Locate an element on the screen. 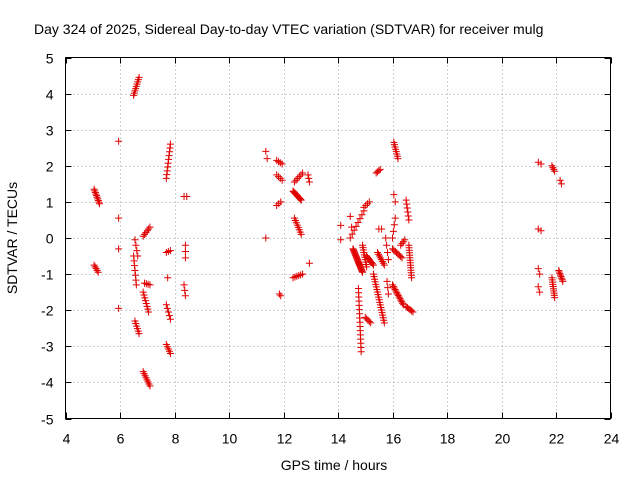 This screenshot has width=640, height=480. y-tick-label: 1 is located at coordinates (50, 203).